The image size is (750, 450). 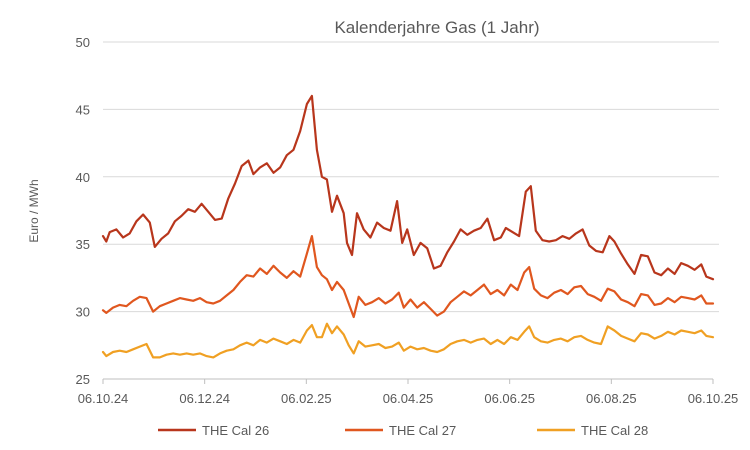 I want to click on y-tick-label: 50, so click(x=83, y=42).